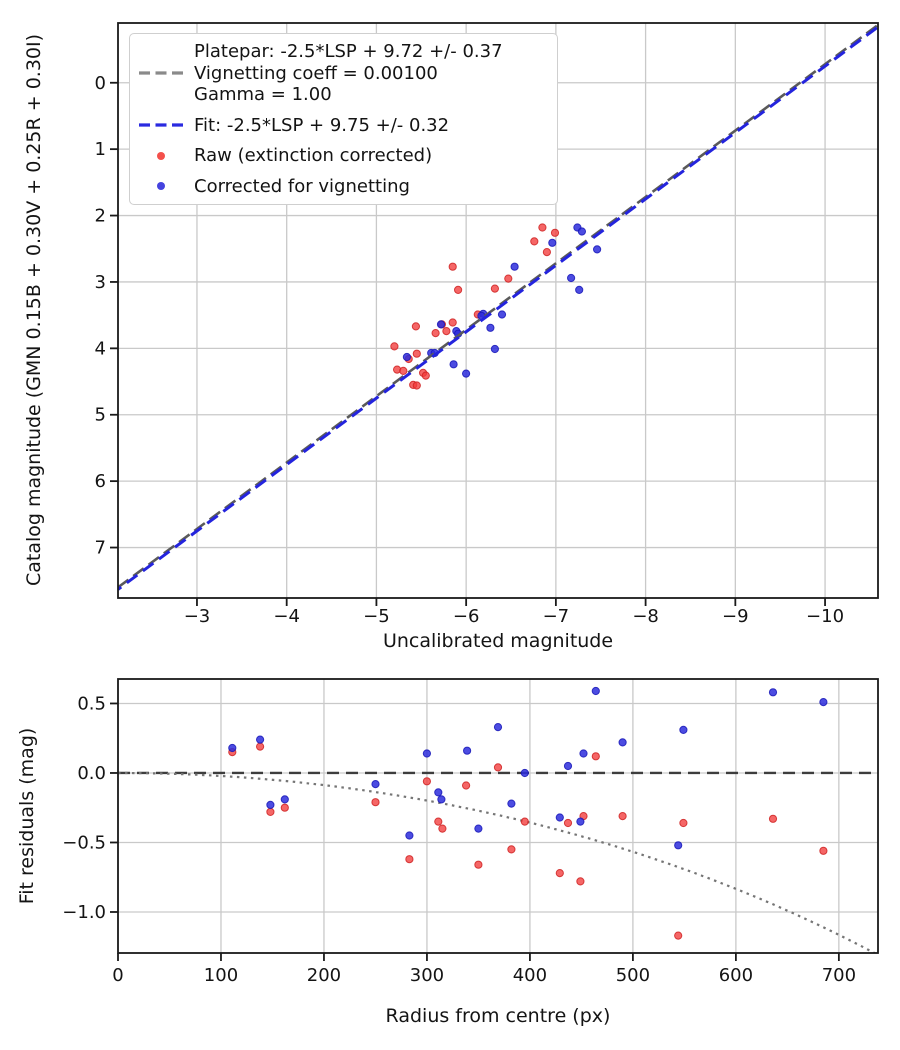 Image resolution: width=900 pixels, height=1050 pixels. What do you see at coordinates (84, 912) in the screenshot?
I see `y-tick-label: −1.0` at bounding box center [84, 912].